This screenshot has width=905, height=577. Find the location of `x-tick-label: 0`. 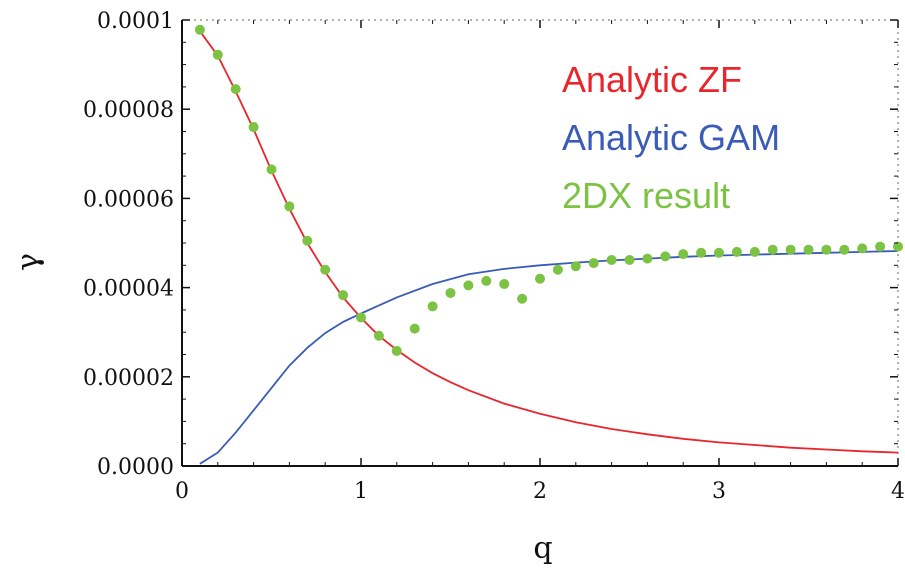

x-tick-label: 0 is located at coordinates (182, 491).